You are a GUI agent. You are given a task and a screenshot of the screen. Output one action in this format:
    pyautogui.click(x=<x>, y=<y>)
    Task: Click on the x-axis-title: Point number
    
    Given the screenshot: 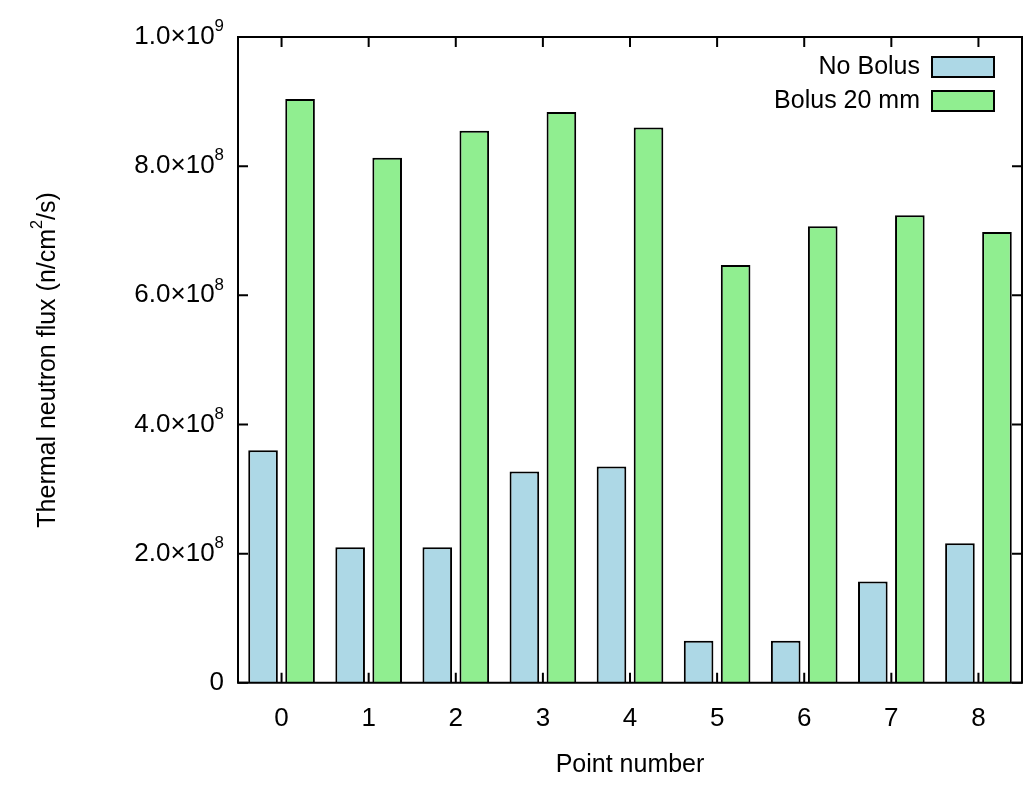 What is the action you would take?
    pyautogui.click(x=630, y=762)
    